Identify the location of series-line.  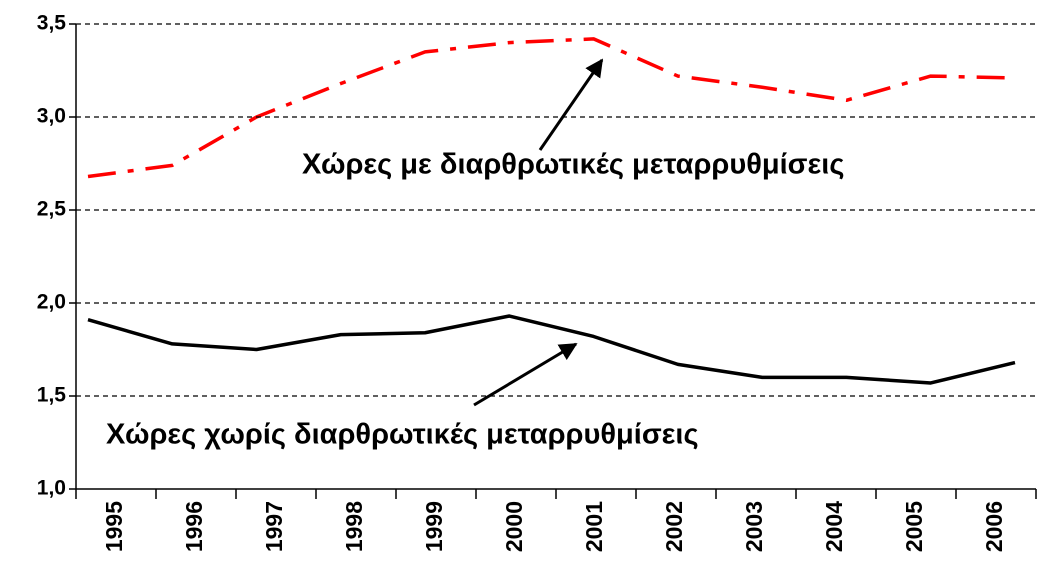
(551, 349).